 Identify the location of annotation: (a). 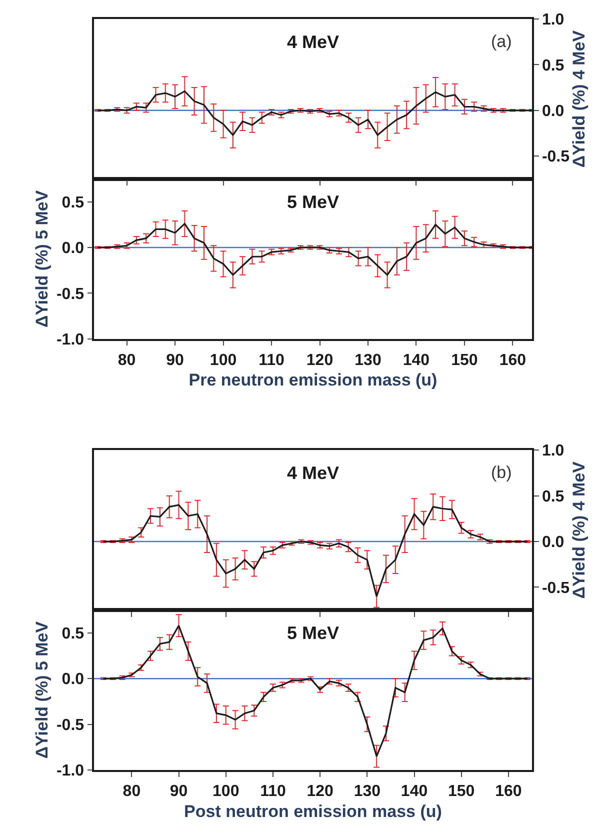
(501, 41).